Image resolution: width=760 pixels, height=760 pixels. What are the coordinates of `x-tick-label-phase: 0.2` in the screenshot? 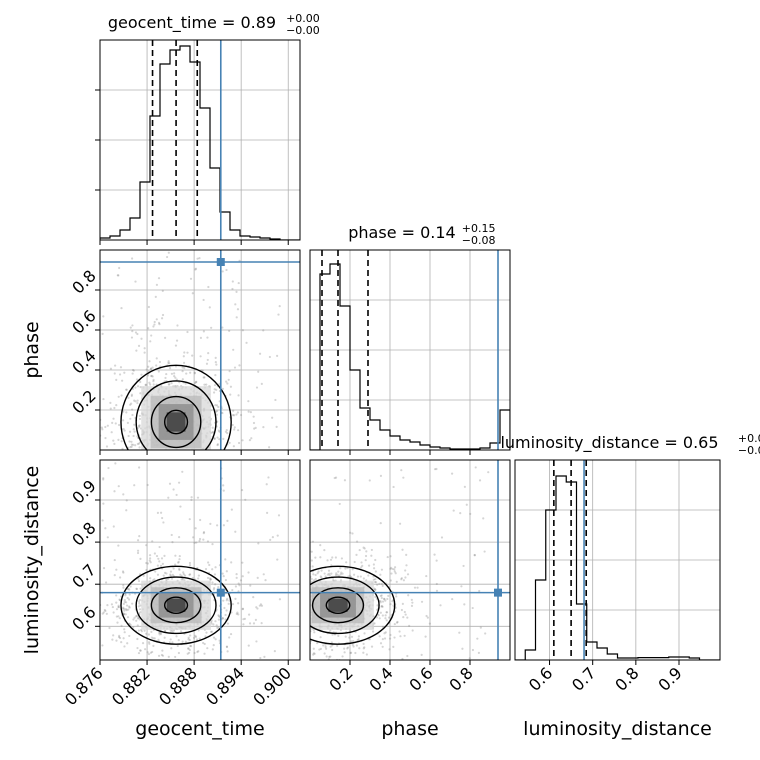 It's located at (340, 678).